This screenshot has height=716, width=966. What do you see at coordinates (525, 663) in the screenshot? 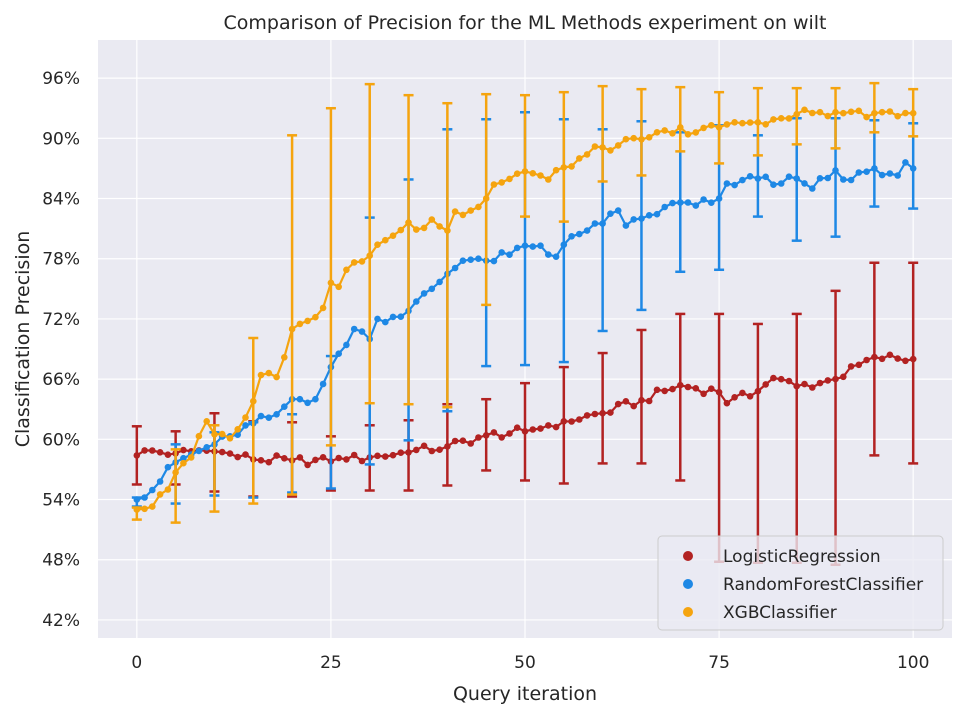
I see `x-tick-label: 50` at bounding box center [525, 663].